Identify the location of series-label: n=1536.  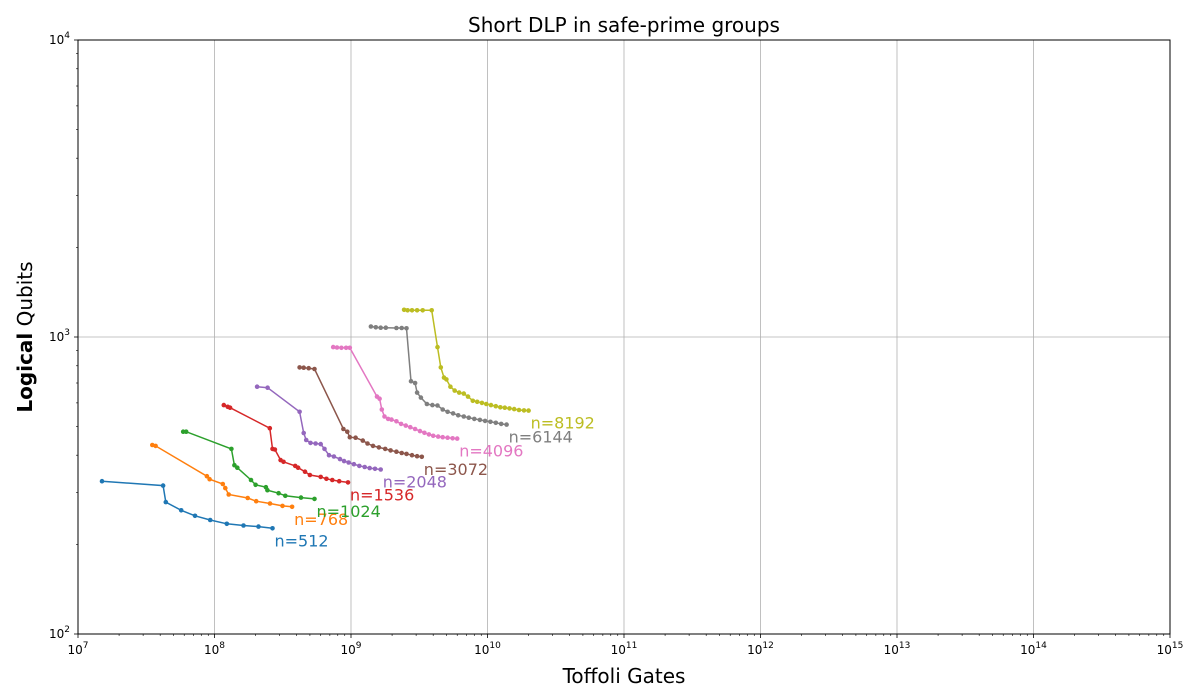
(382, 494).